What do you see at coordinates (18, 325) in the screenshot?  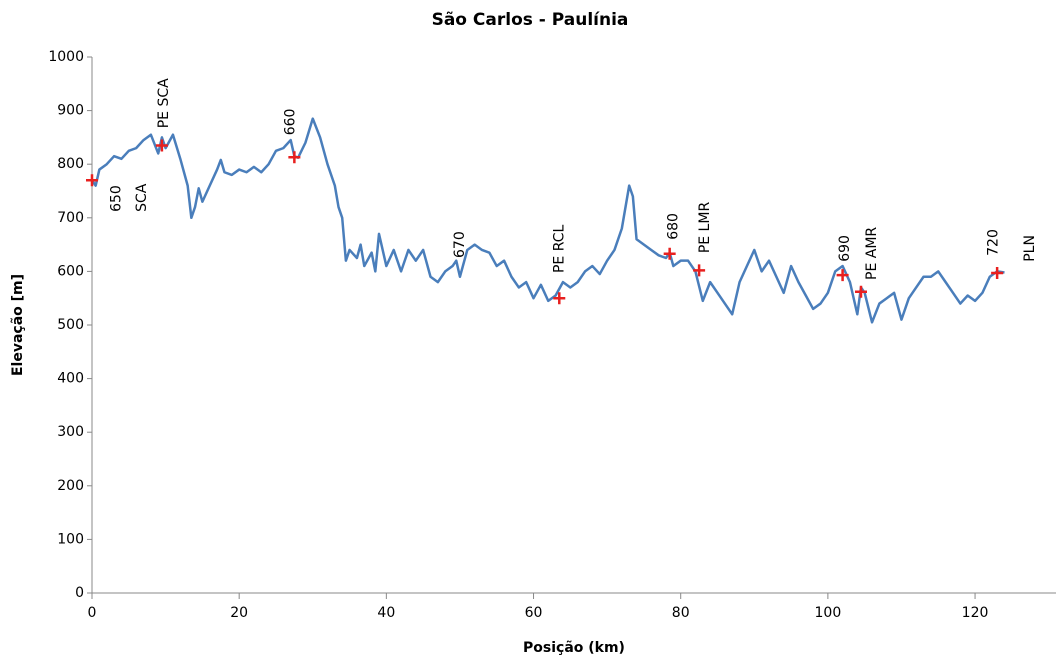 I see `y-axis-label: Elevação [m]` at bounding box center [18, 325].